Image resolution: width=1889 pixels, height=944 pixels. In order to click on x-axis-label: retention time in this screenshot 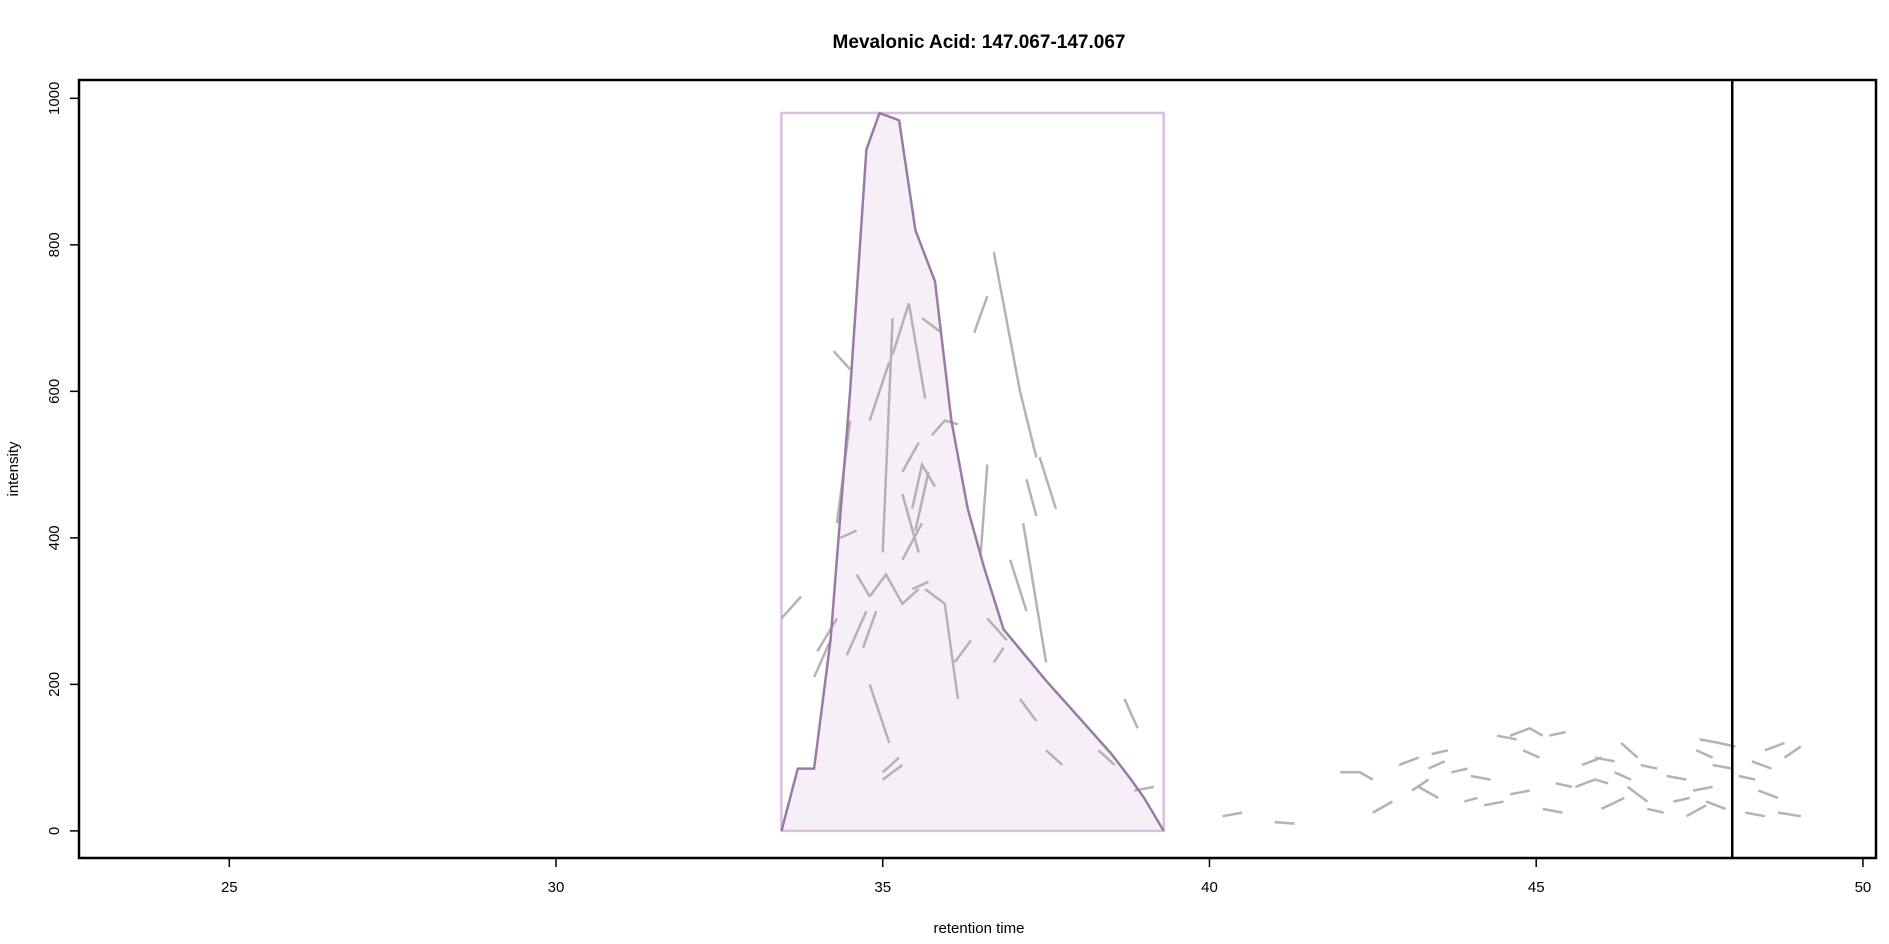, I will do `click(979, 928)`.